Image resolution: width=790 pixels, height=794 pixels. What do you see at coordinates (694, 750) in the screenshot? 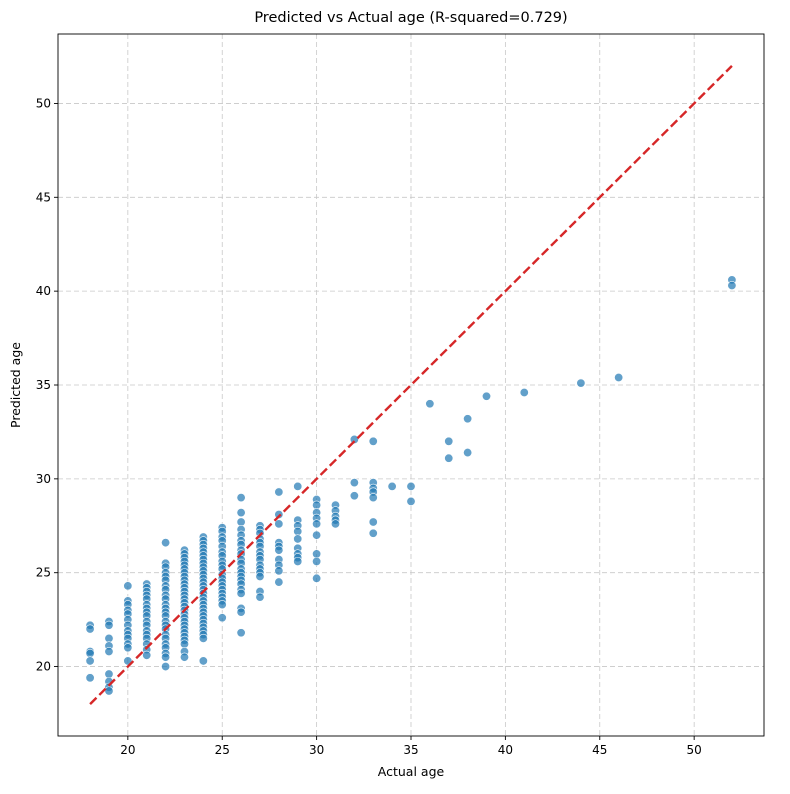
I see `x-tick-label: 50` at bounding box center [694, 750].